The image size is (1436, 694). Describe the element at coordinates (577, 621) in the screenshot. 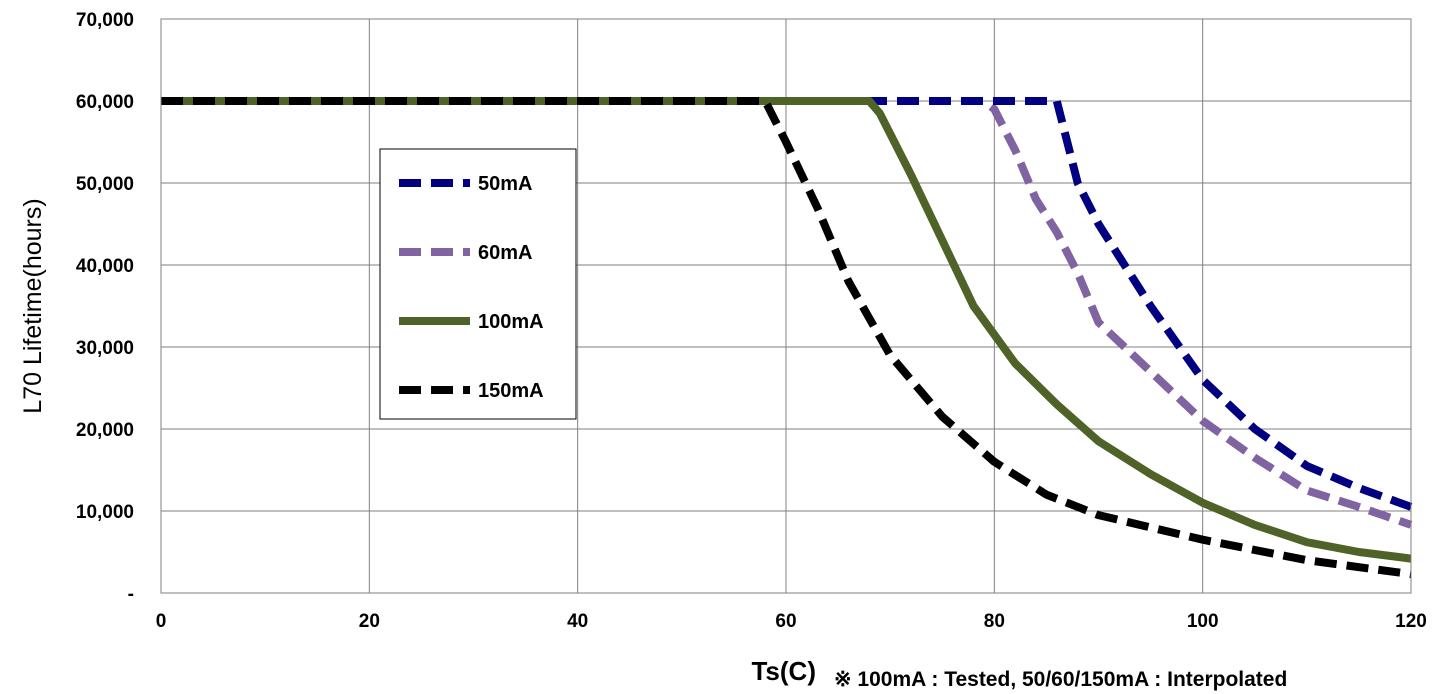

I see `x-tick-label: 40` at that location.